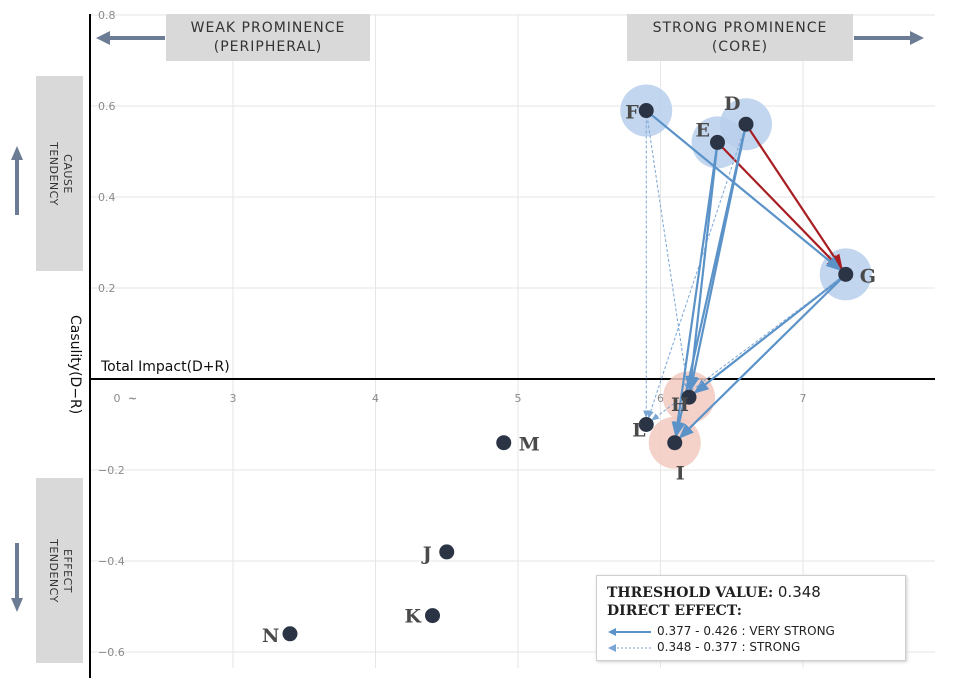 This screenshot has height=685, width=955. I want to click on point-label-d: D, so click(732, 104).